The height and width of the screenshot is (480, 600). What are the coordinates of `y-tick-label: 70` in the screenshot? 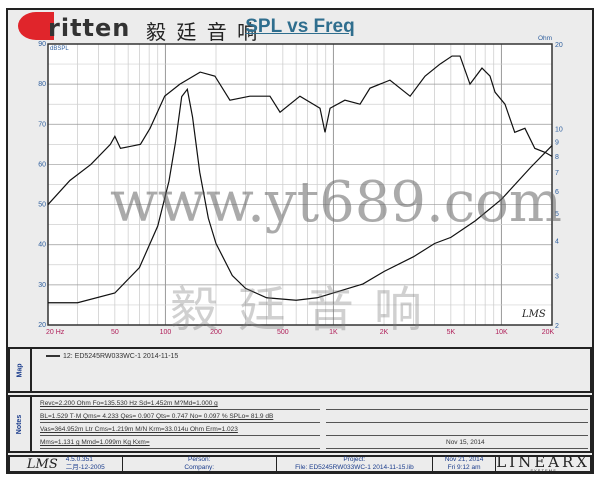 It's located at (42, 124).